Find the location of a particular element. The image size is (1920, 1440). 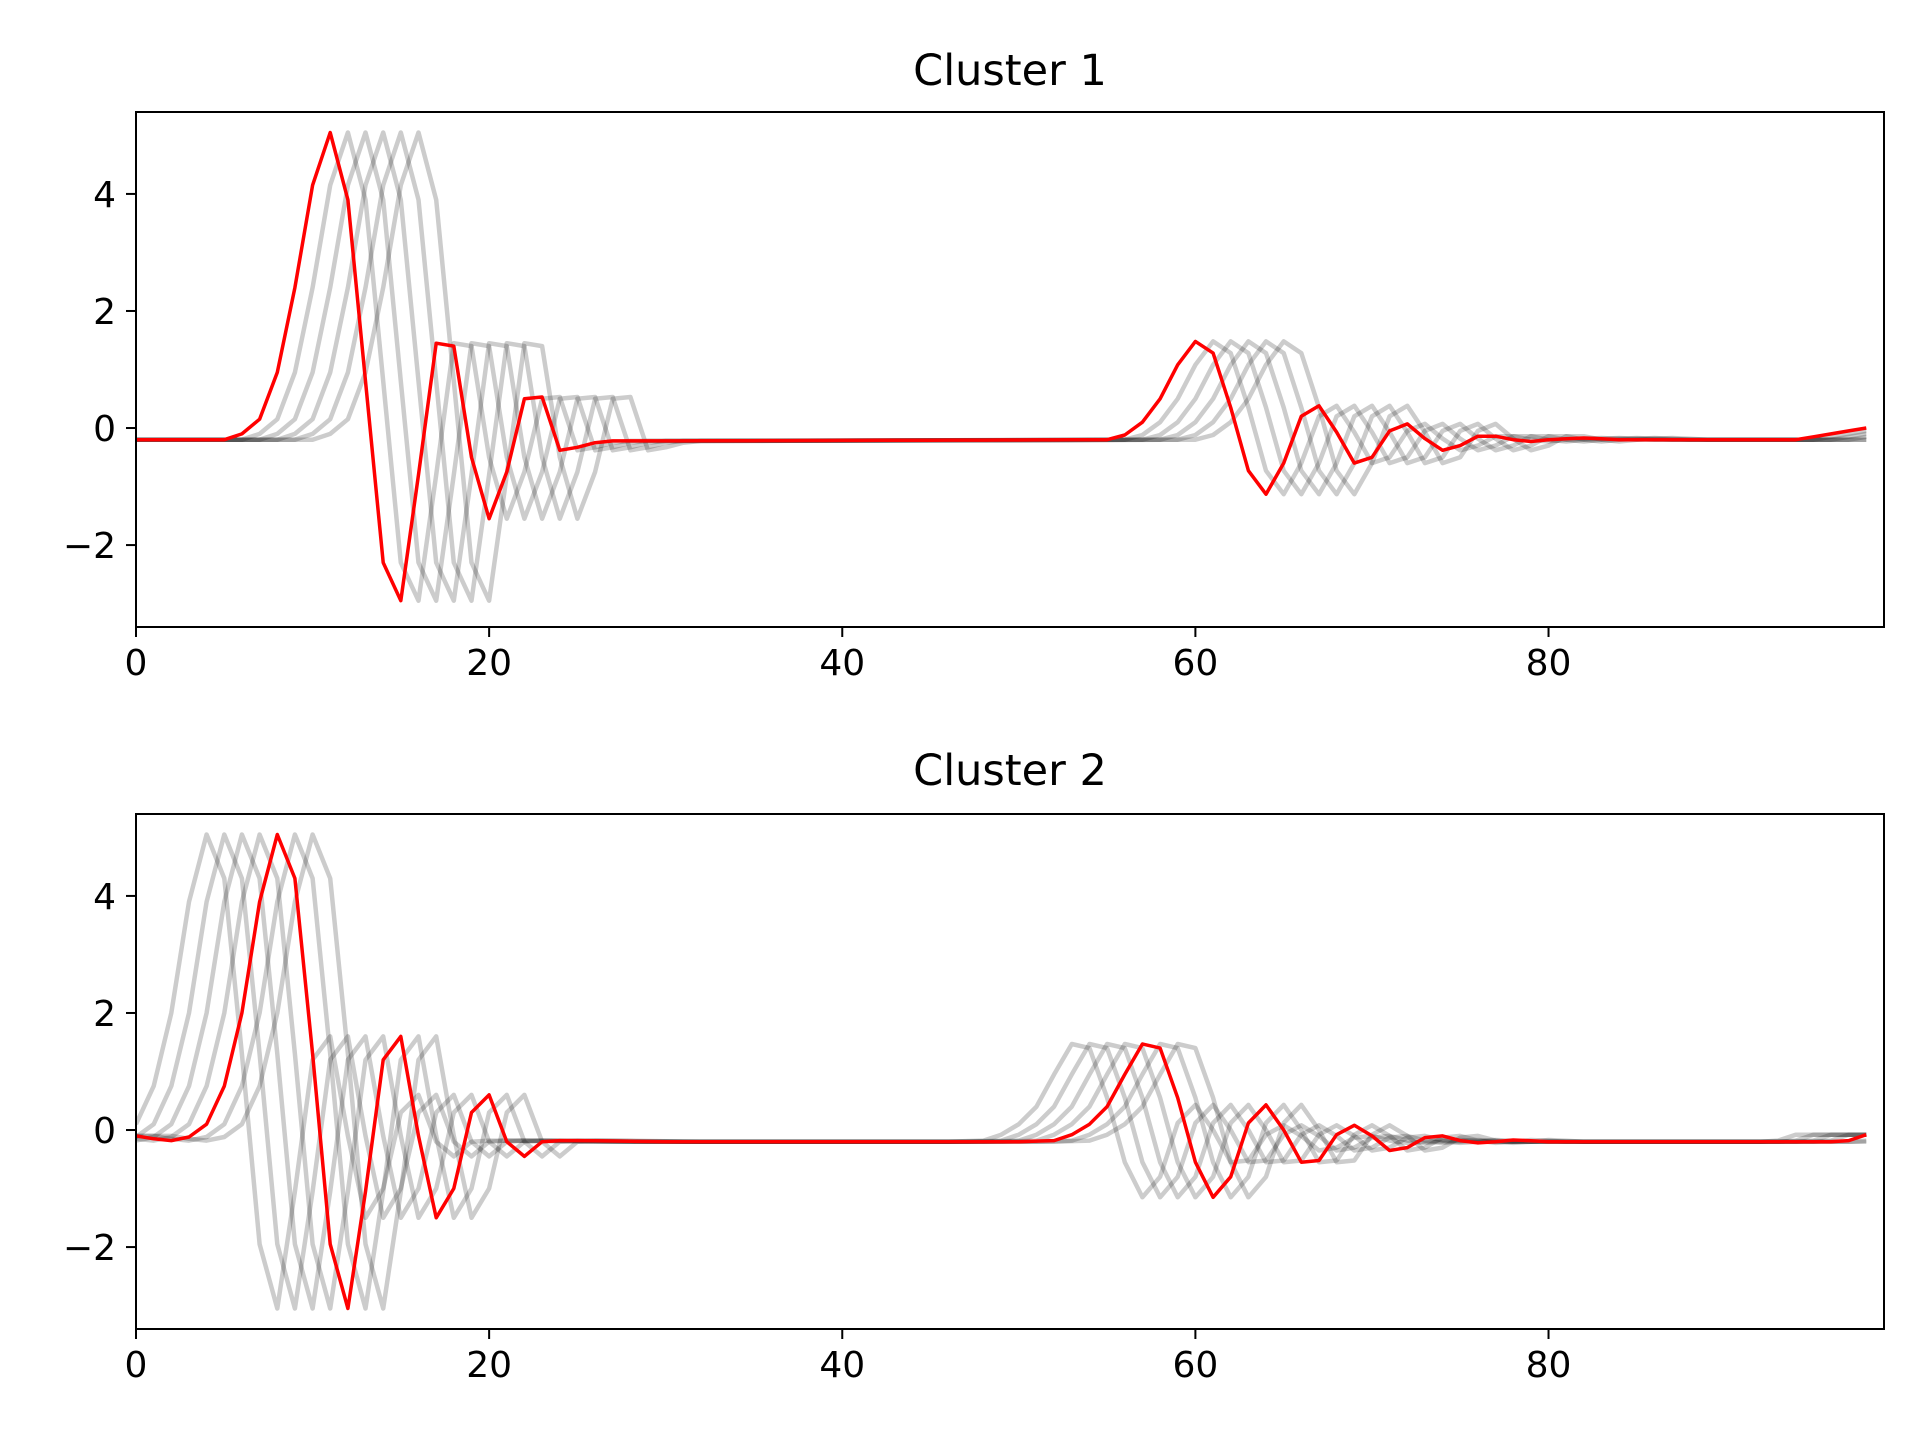

cluster-2-y-tick-label-4: 4 is located at coordinates (104, 897).